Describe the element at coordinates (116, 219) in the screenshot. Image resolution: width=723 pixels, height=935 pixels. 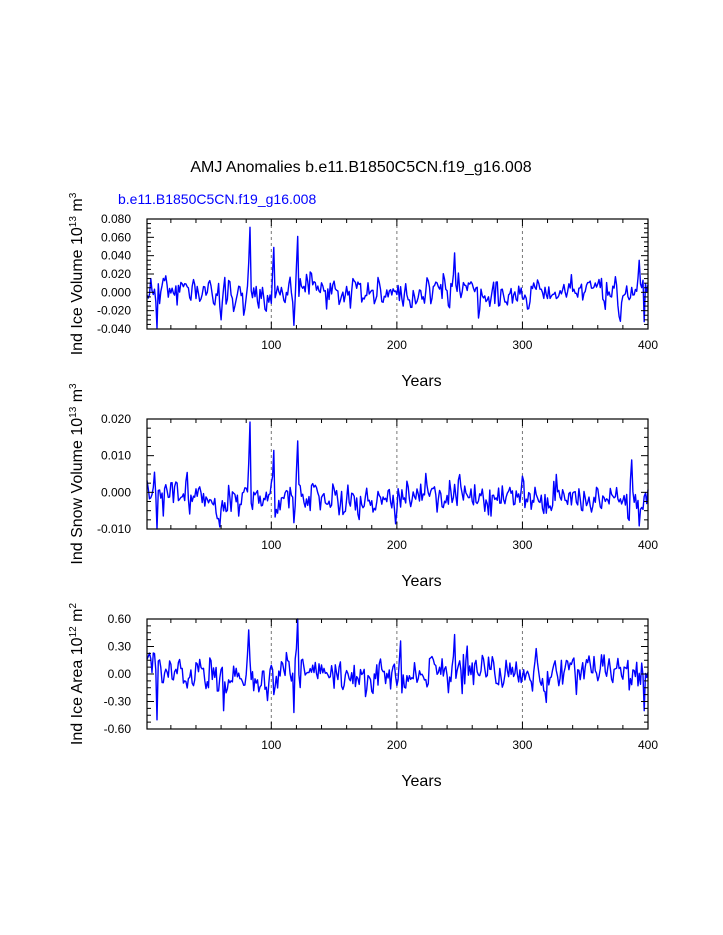
I see `y-tick-label: 0.080` at that location.